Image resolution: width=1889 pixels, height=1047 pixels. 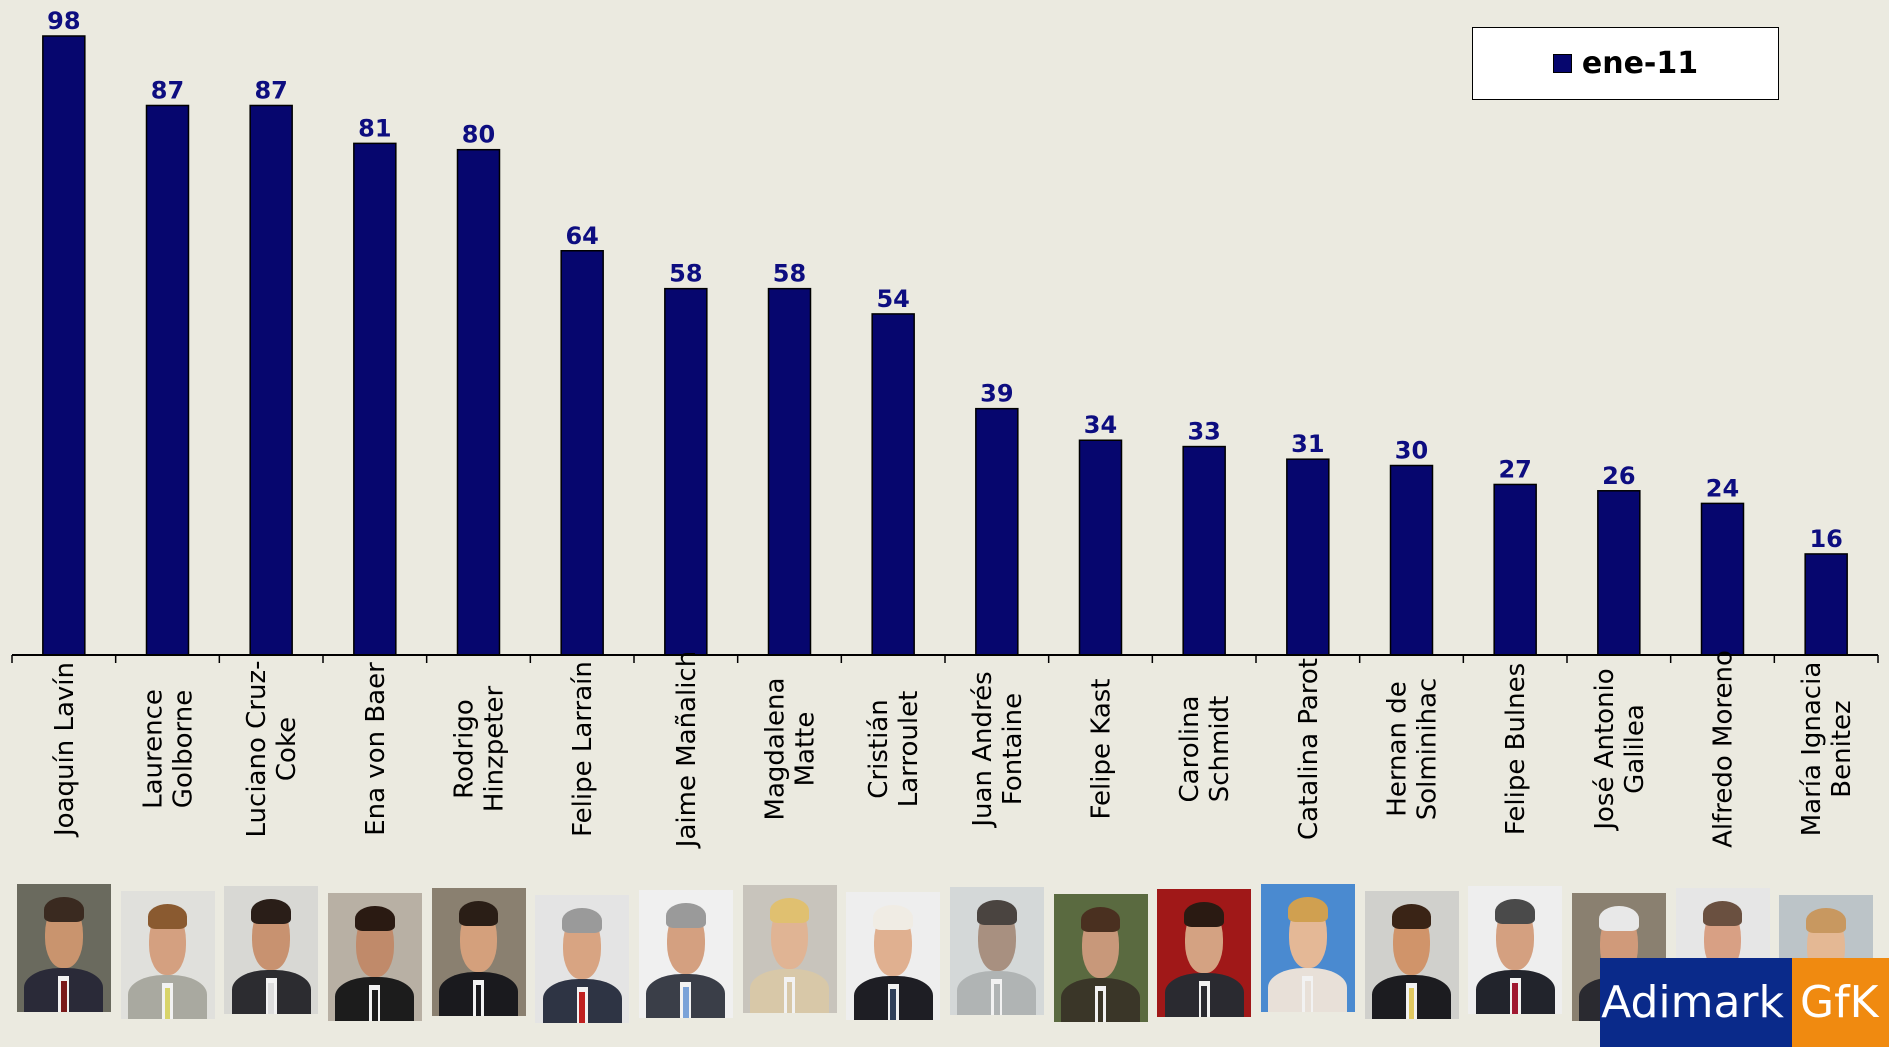 I want to click on category-label: José AntonioGalilea, so click(x=1620, y=749).